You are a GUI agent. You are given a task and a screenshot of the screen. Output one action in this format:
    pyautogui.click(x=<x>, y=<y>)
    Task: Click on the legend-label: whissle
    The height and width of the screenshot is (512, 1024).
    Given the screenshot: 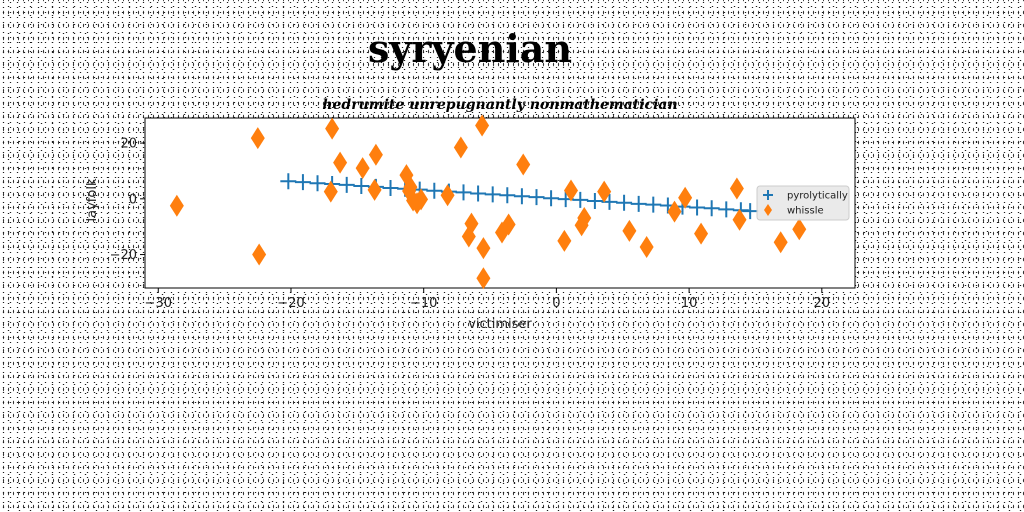 What is the action you would take?
    pyautogui.click(x=805, y=211)
    